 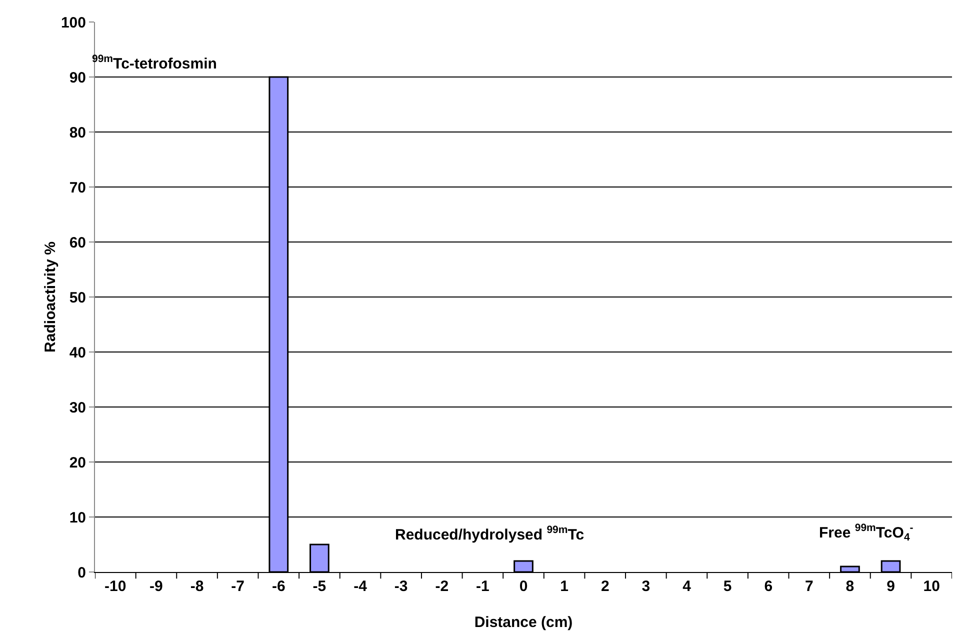 I want to click on x-tick-label: 8, so click(x=850, y=586).